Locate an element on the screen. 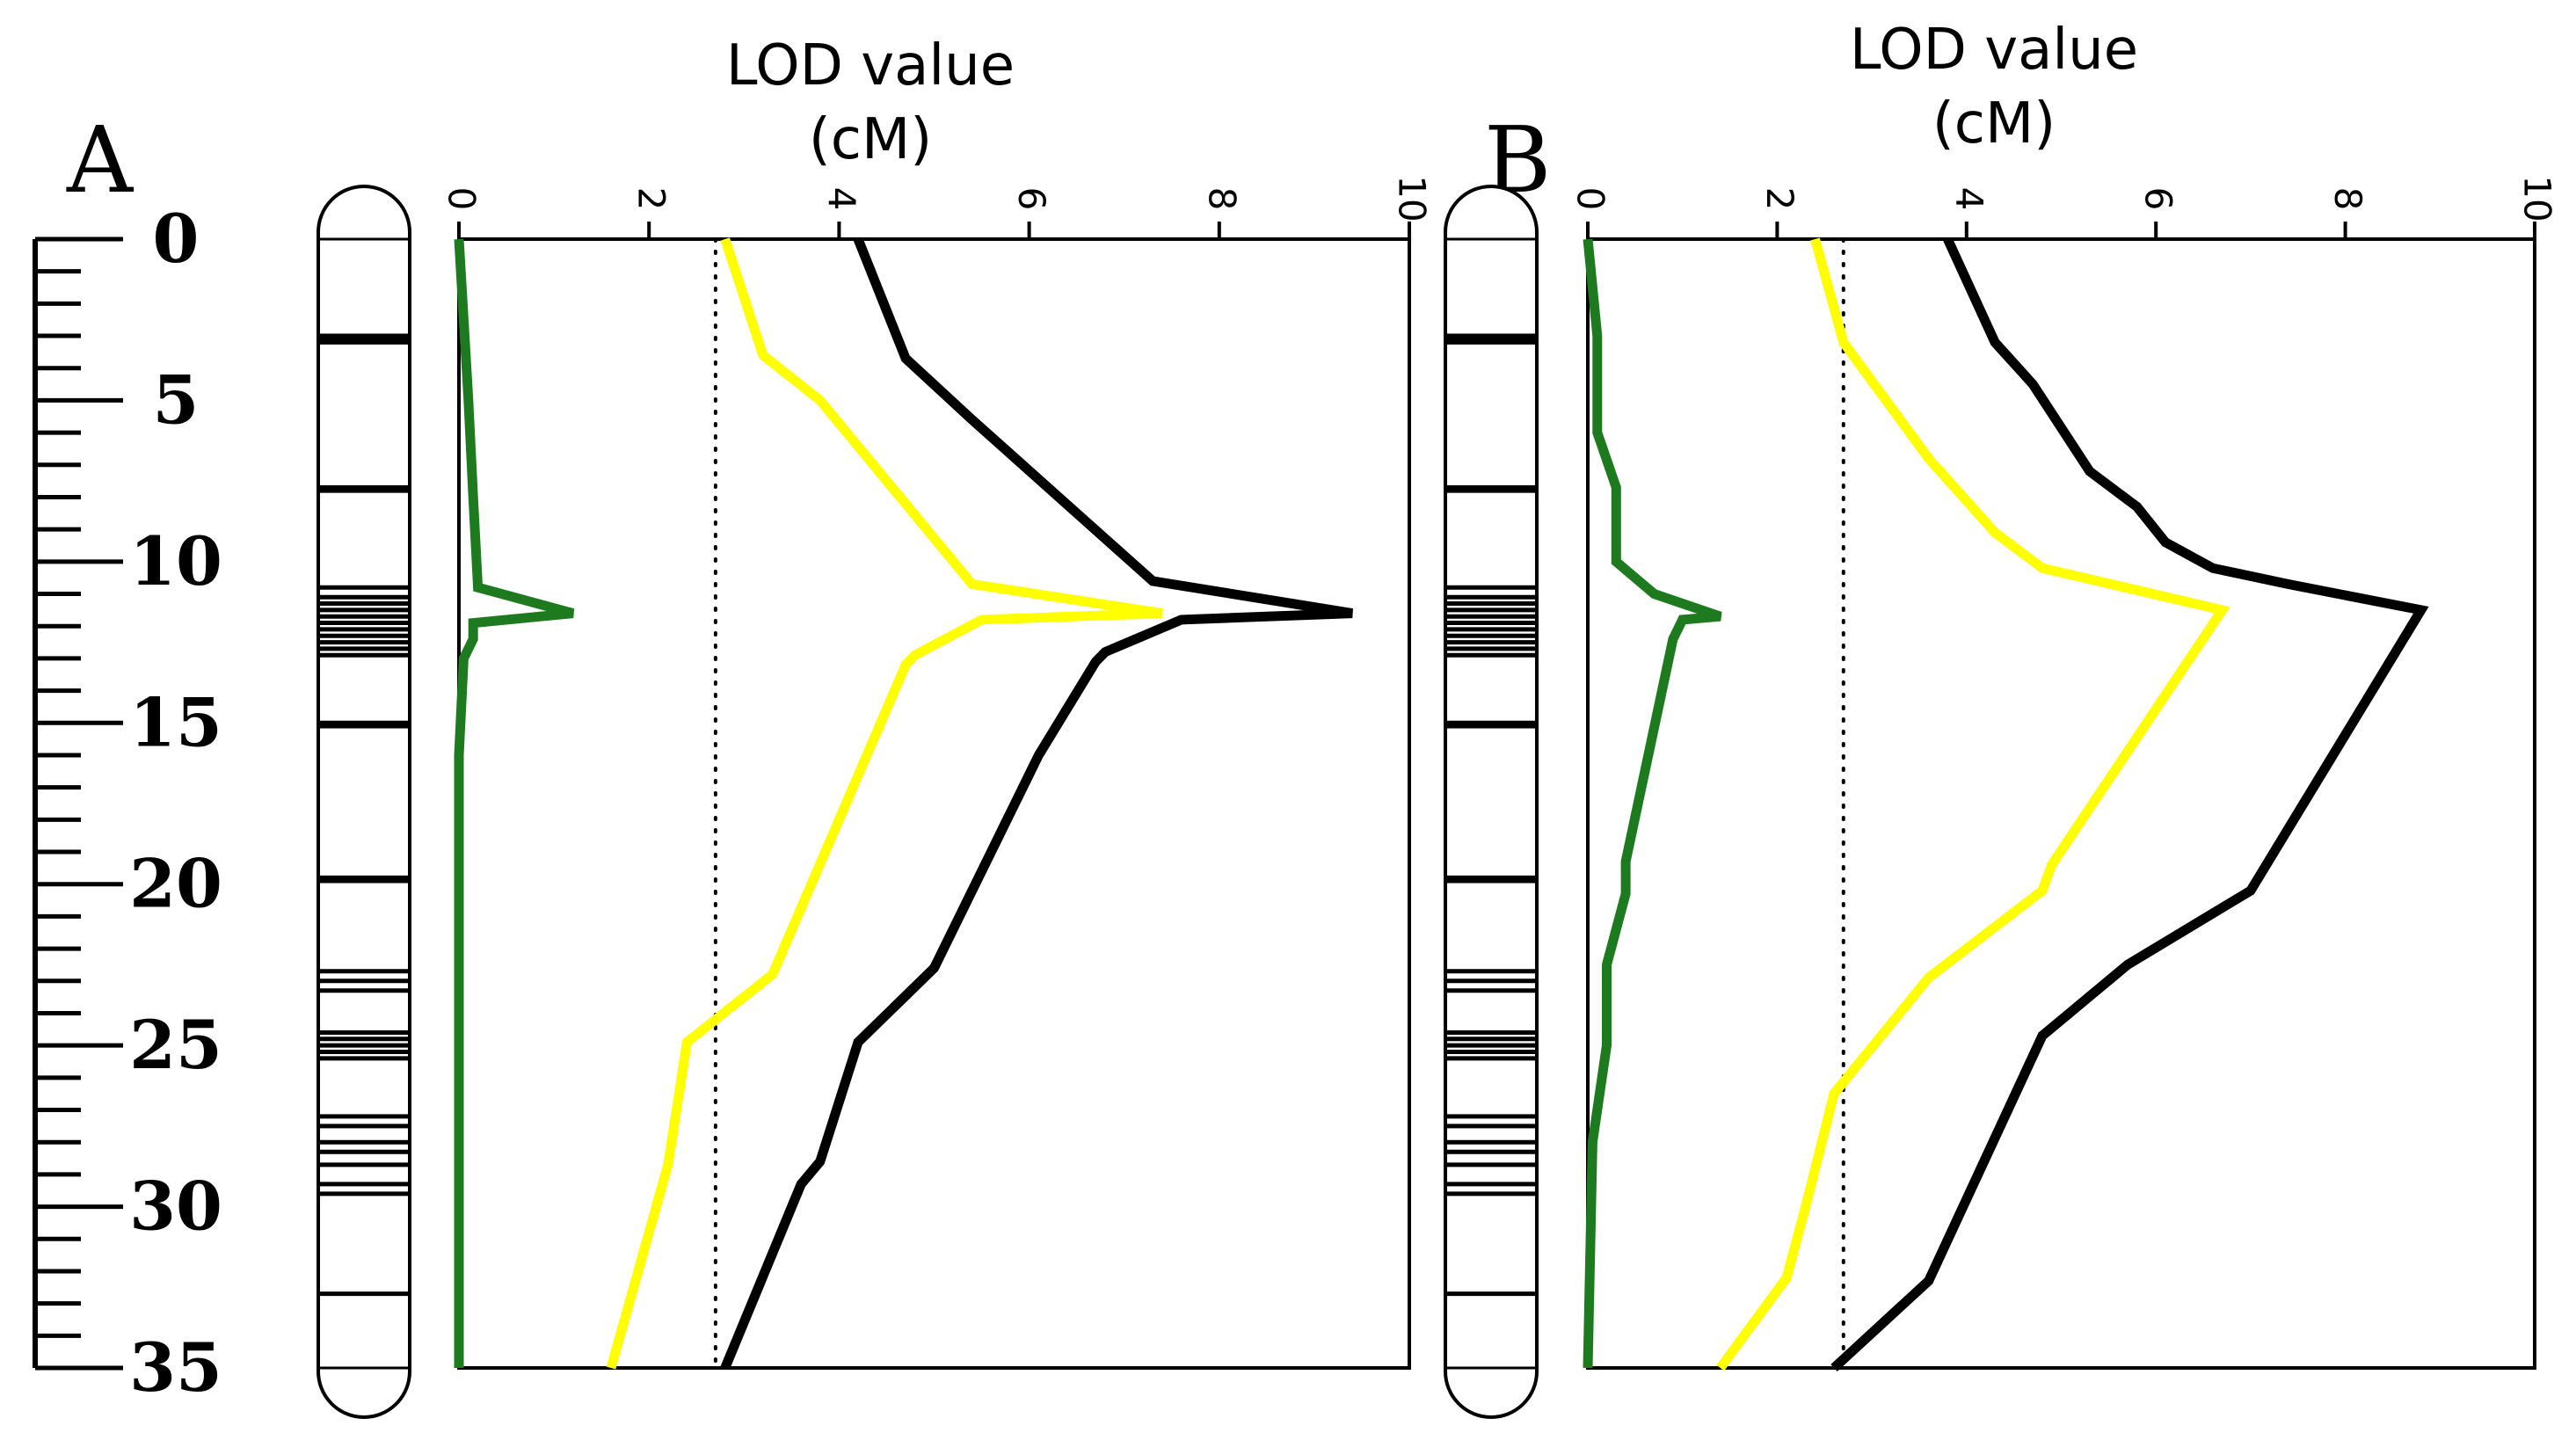 The image size is (2576, 1433). cm-ruler: 0 5 10 15 20 25 30 35 is located at coordinates (128, 803).